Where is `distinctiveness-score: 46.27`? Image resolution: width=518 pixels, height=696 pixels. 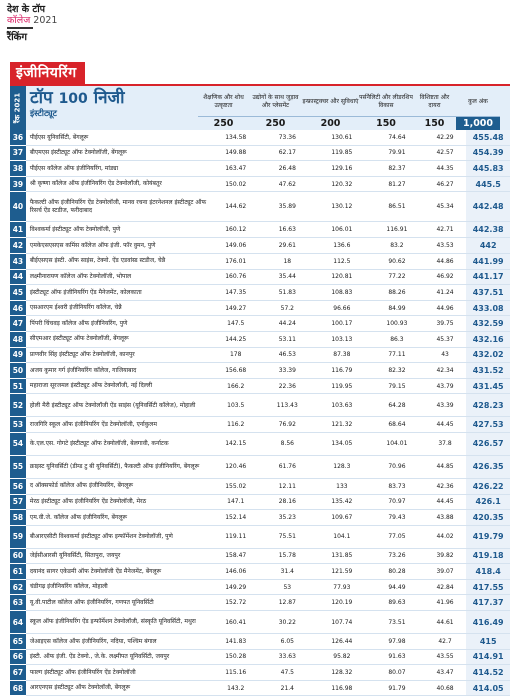
distinctiveness-score: 46.27 is located at coordinates (445, 184).